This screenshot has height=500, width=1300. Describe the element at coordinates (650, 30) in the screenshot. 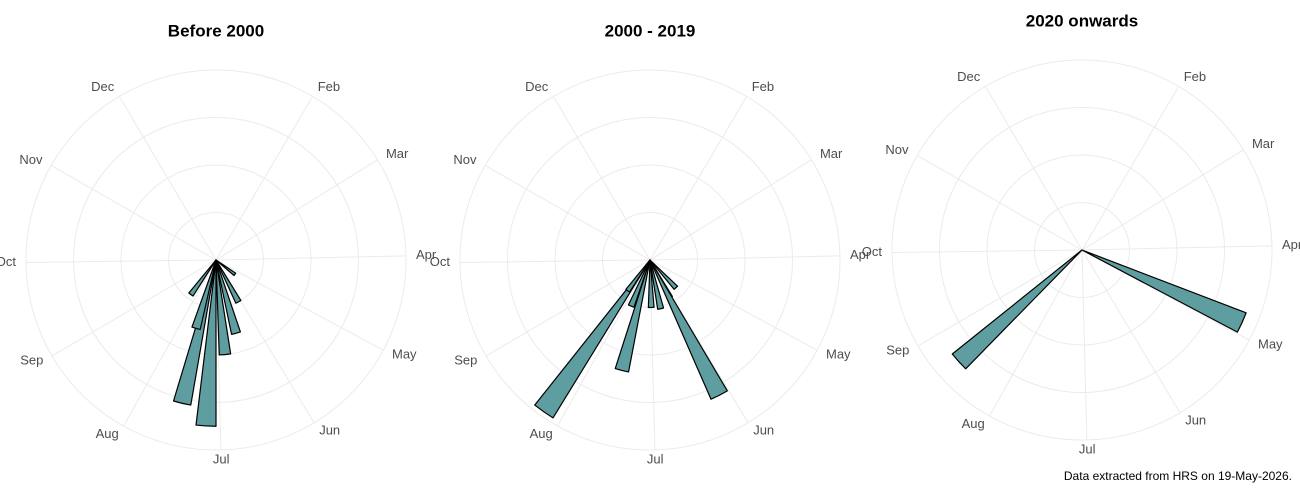

I see `chart-title: 2000 - 2019` at that location.